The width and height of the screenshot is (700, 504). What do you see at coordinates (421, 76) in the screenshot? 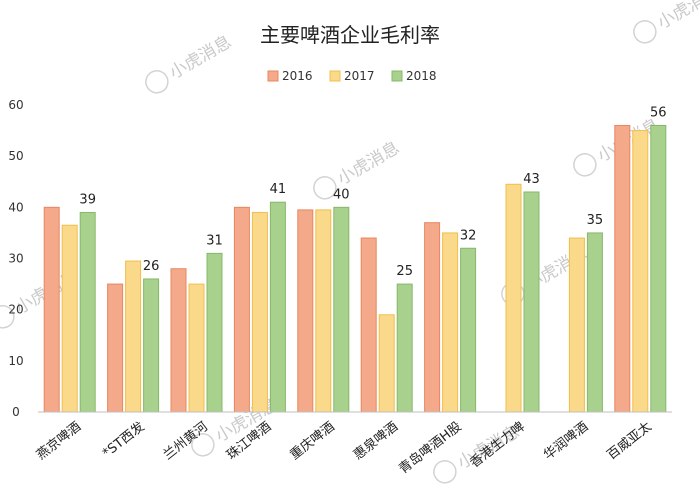
I see `legend-label-2018: 2018` at bounding box center [421, 76].